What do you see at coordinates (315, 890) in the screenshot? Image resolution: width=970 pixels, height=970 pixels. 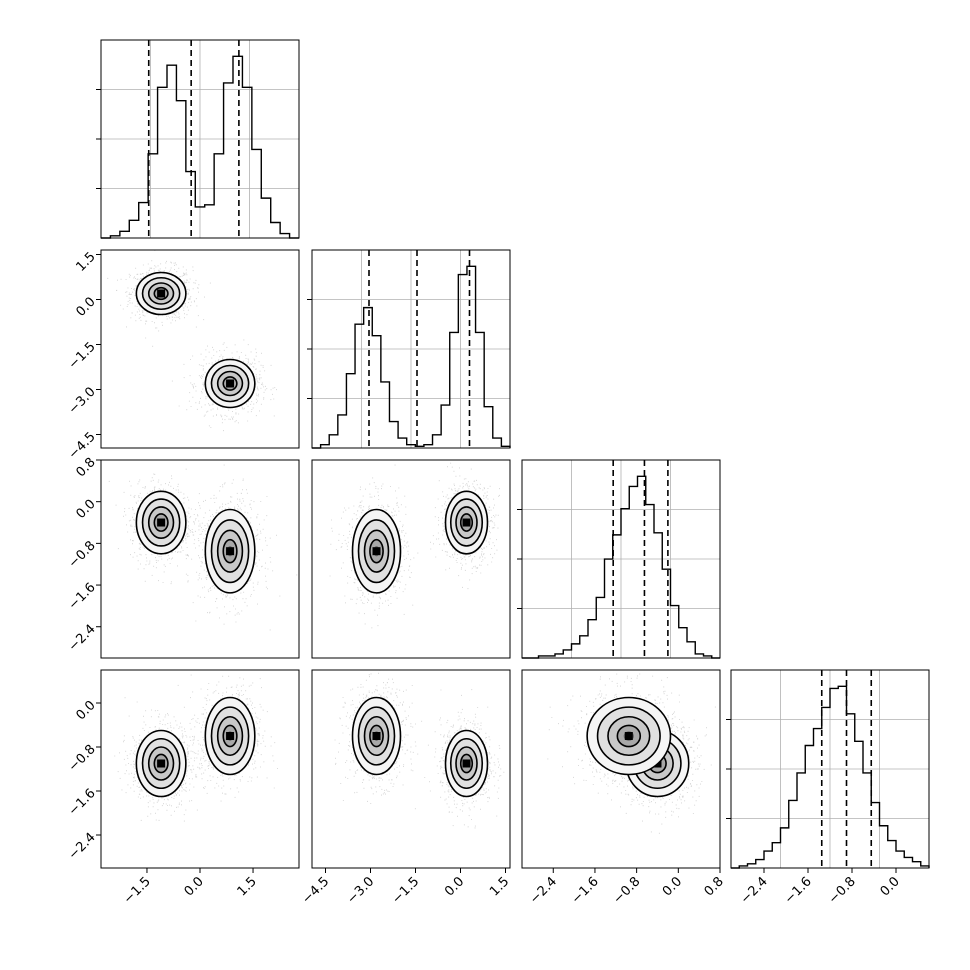 I see `x-tick-label: −4.5` at bounding box center [315, 890].